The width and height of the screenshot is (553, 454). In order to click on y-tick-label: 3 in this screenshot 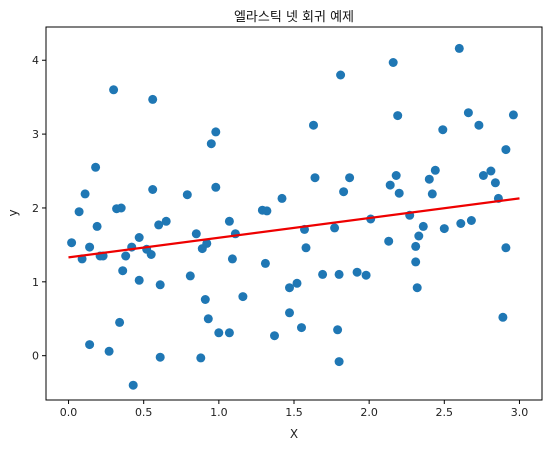, I will do `click(35, 134)`.